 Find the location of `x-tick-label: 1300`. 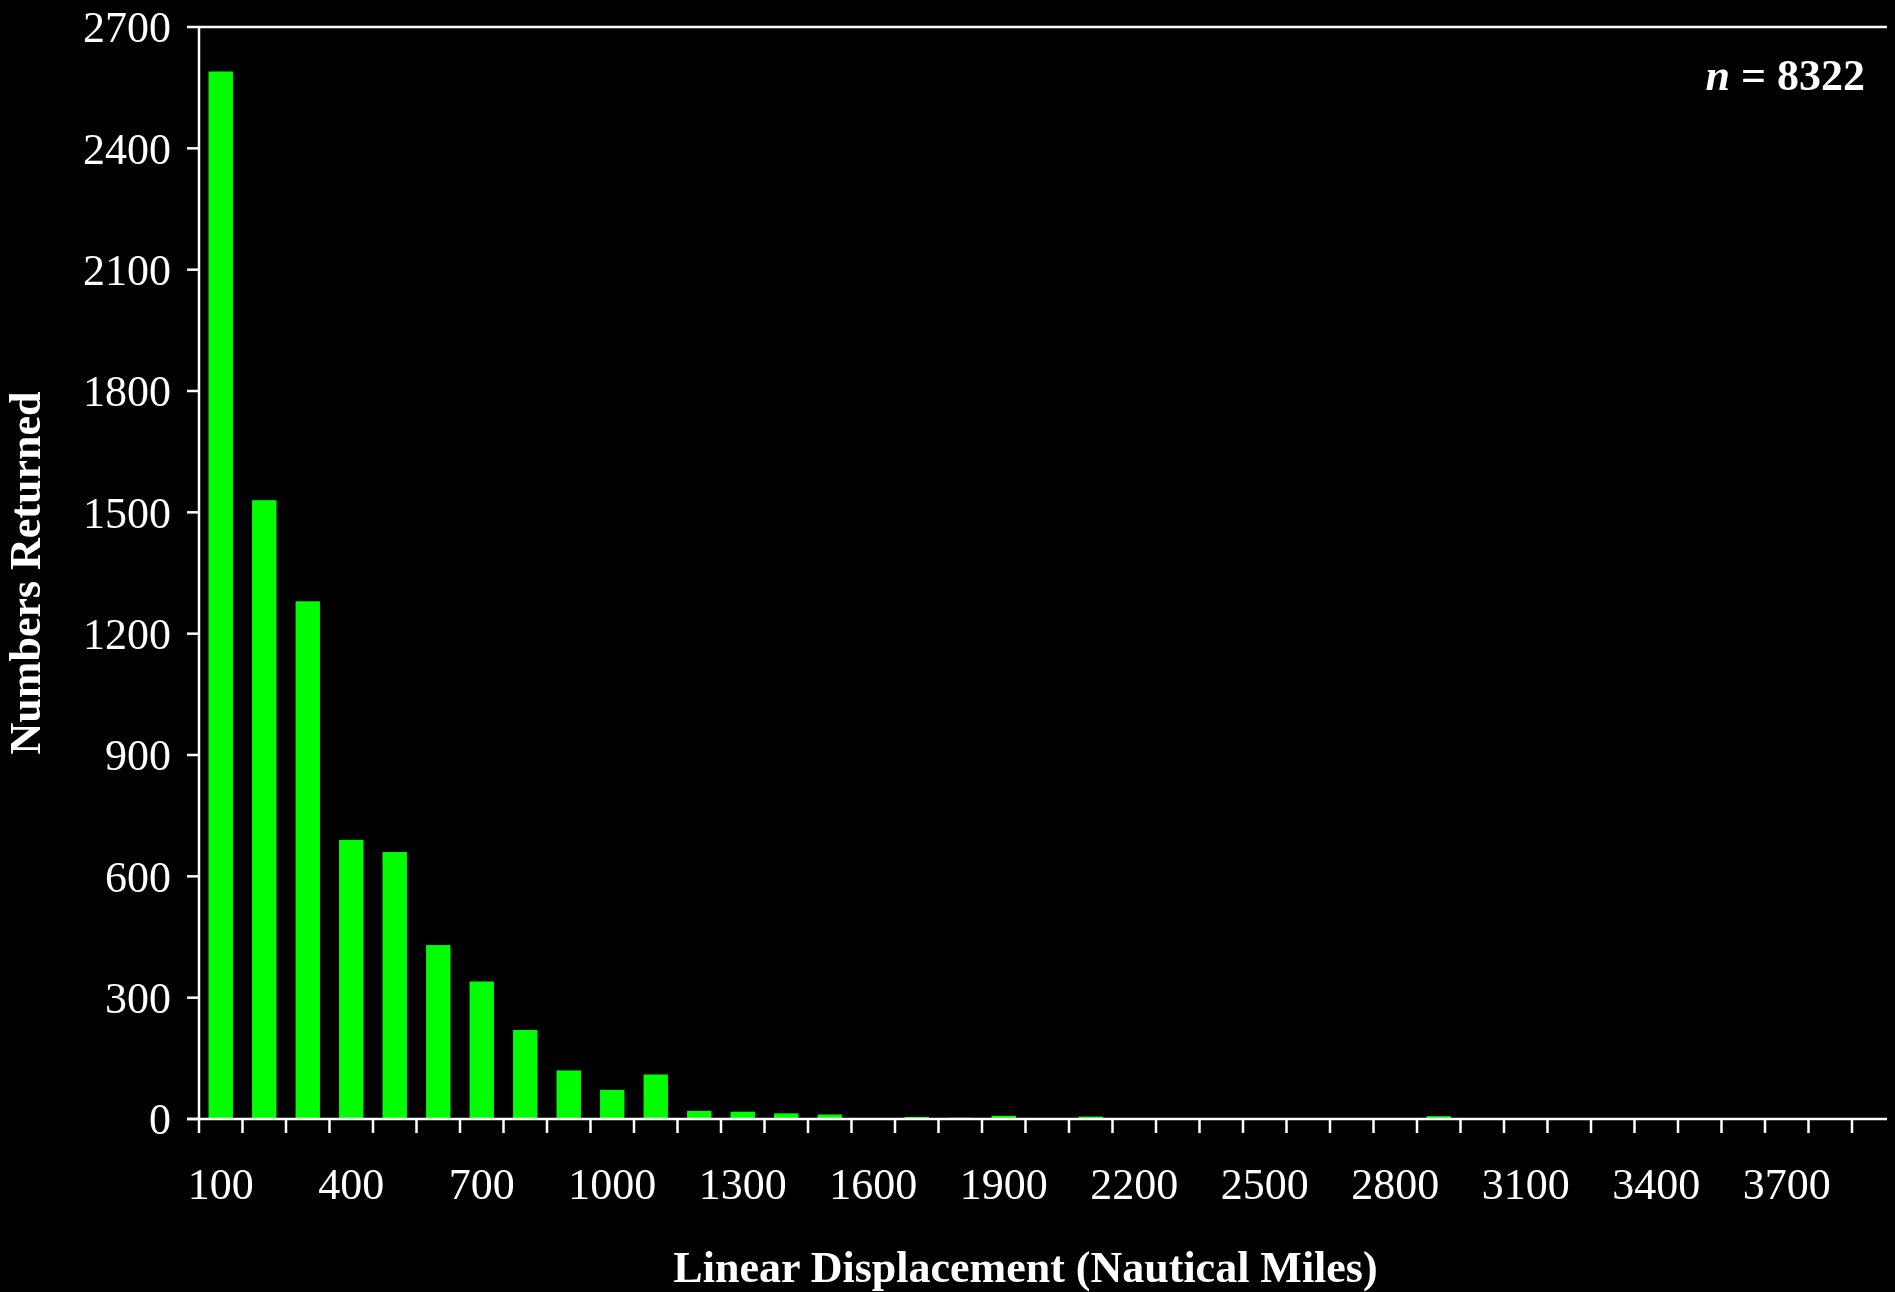

x-tick-label: 1300 is located at coordinates (742, 1184).